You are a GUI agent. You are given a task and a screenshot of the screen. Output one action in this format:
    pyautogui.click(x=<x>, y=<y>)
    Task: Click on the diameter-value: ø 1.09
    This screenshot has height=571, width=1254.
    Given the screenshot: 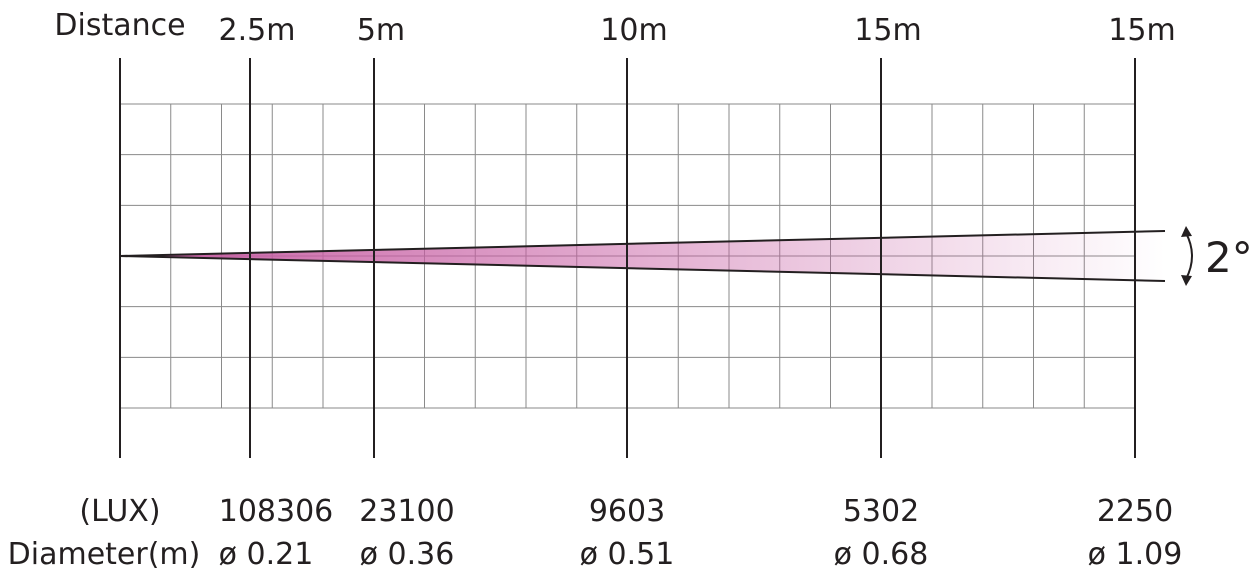 What is the action you would take?
    pyautogui.click(x=1135, y=554)
    